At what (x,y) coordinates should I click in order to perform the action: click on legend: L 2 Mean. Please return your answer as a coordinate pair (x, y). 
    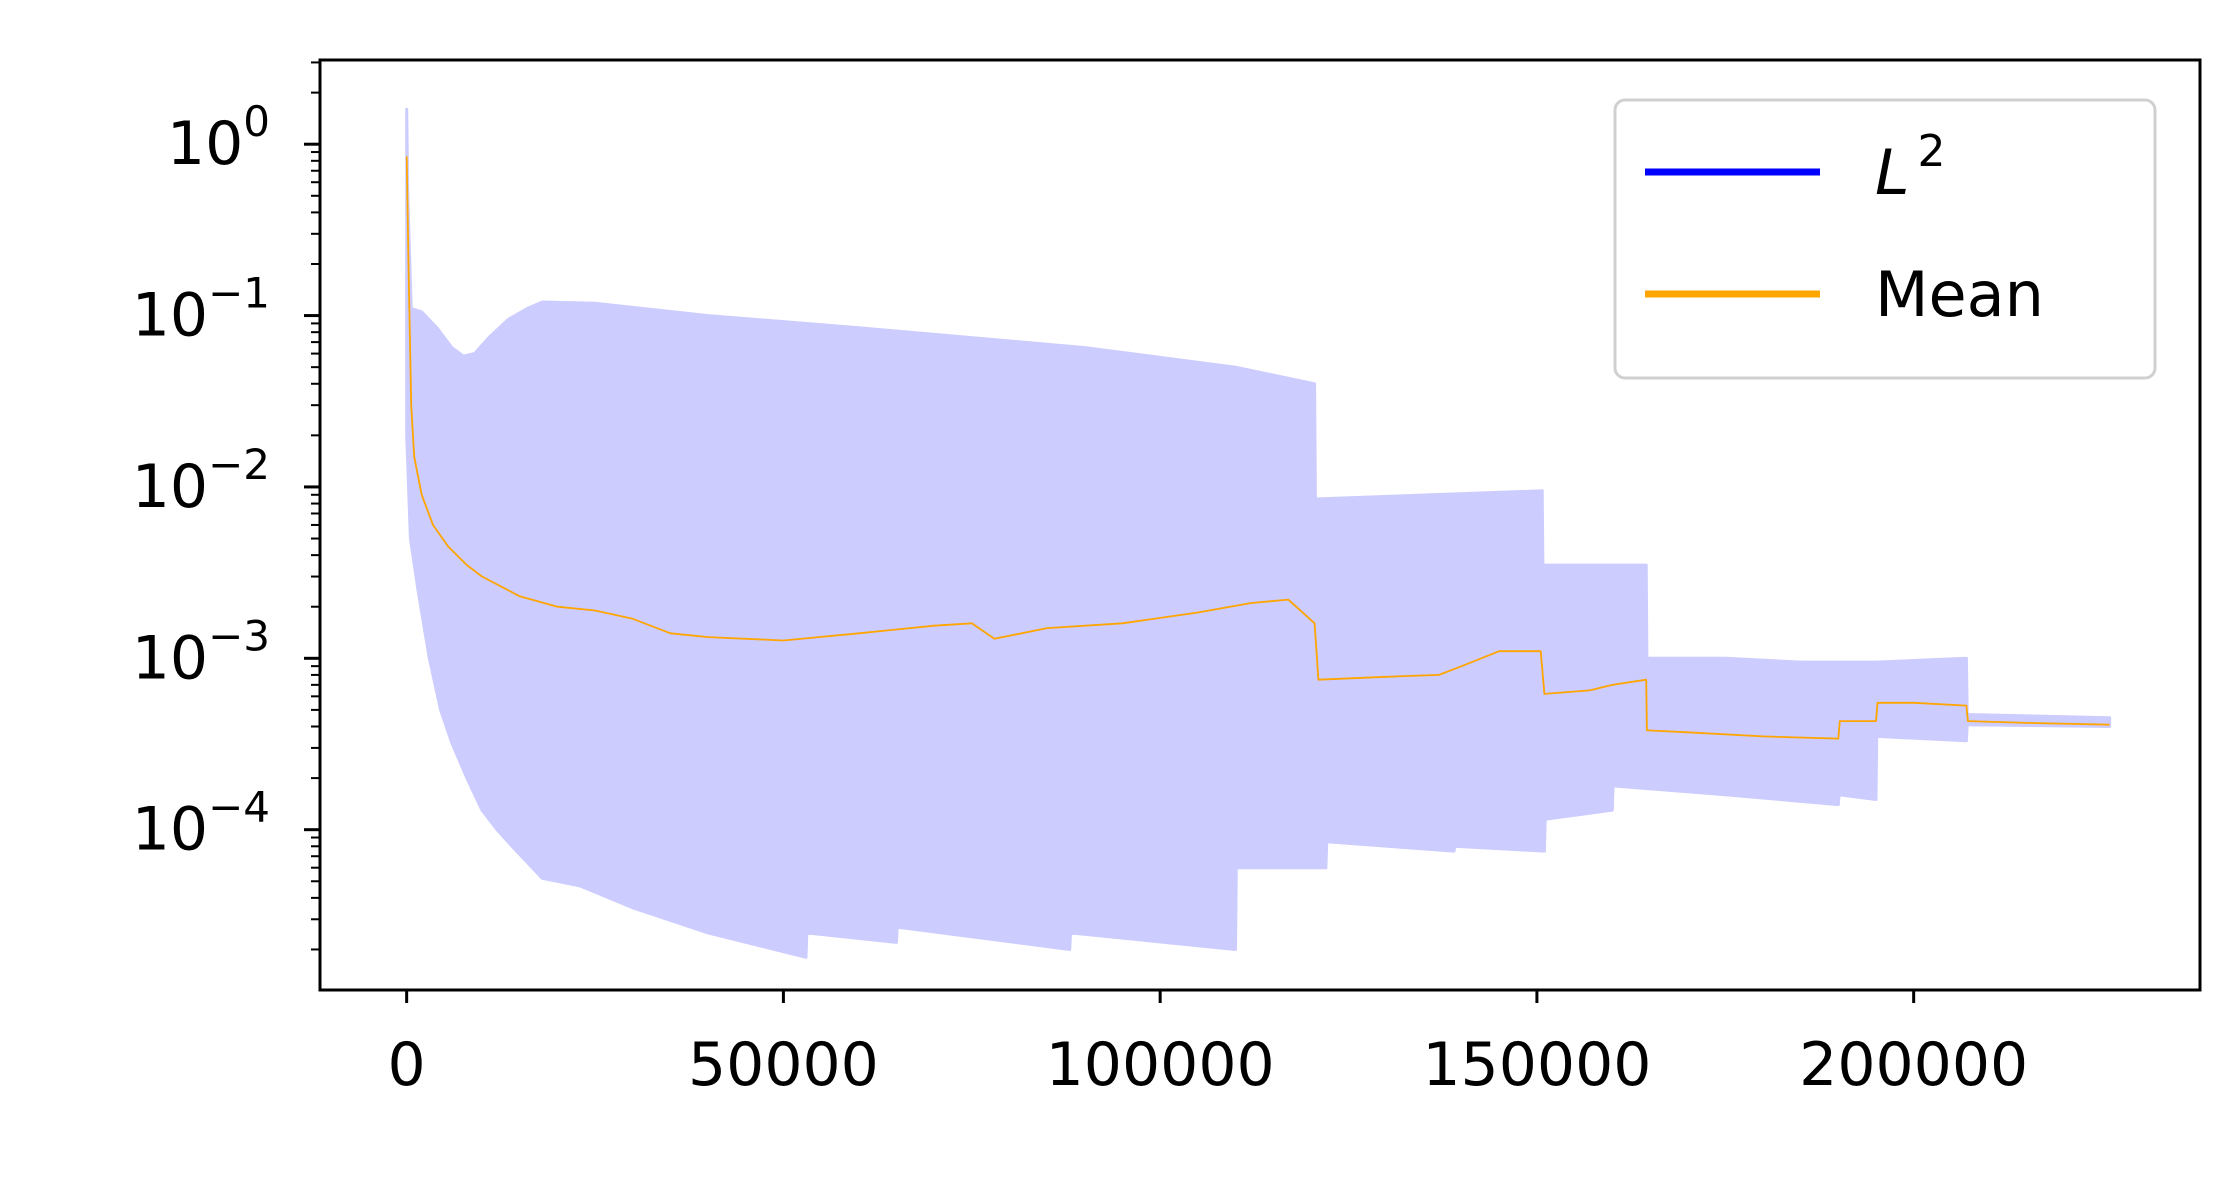
    Looking at the image, I should click on (1885, 239).